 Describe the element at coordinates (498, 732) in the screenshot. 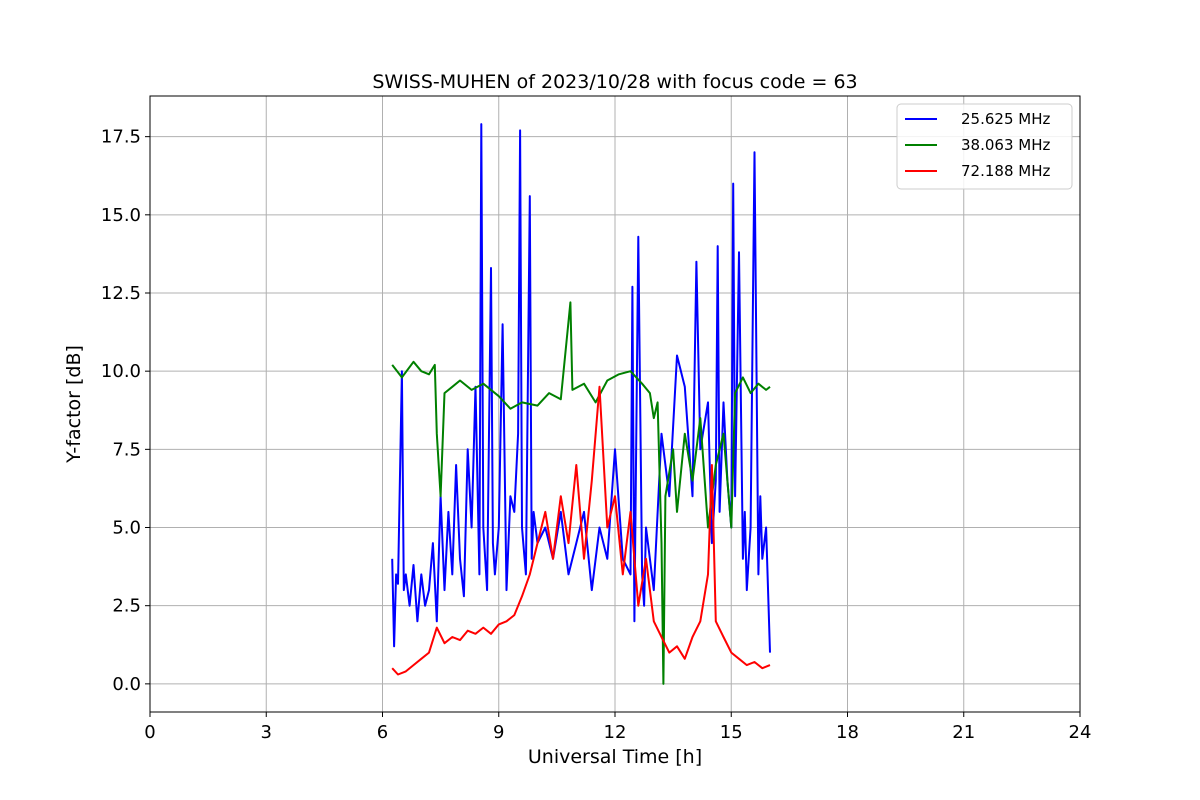

I see `x-tick-label: 9` at that location.